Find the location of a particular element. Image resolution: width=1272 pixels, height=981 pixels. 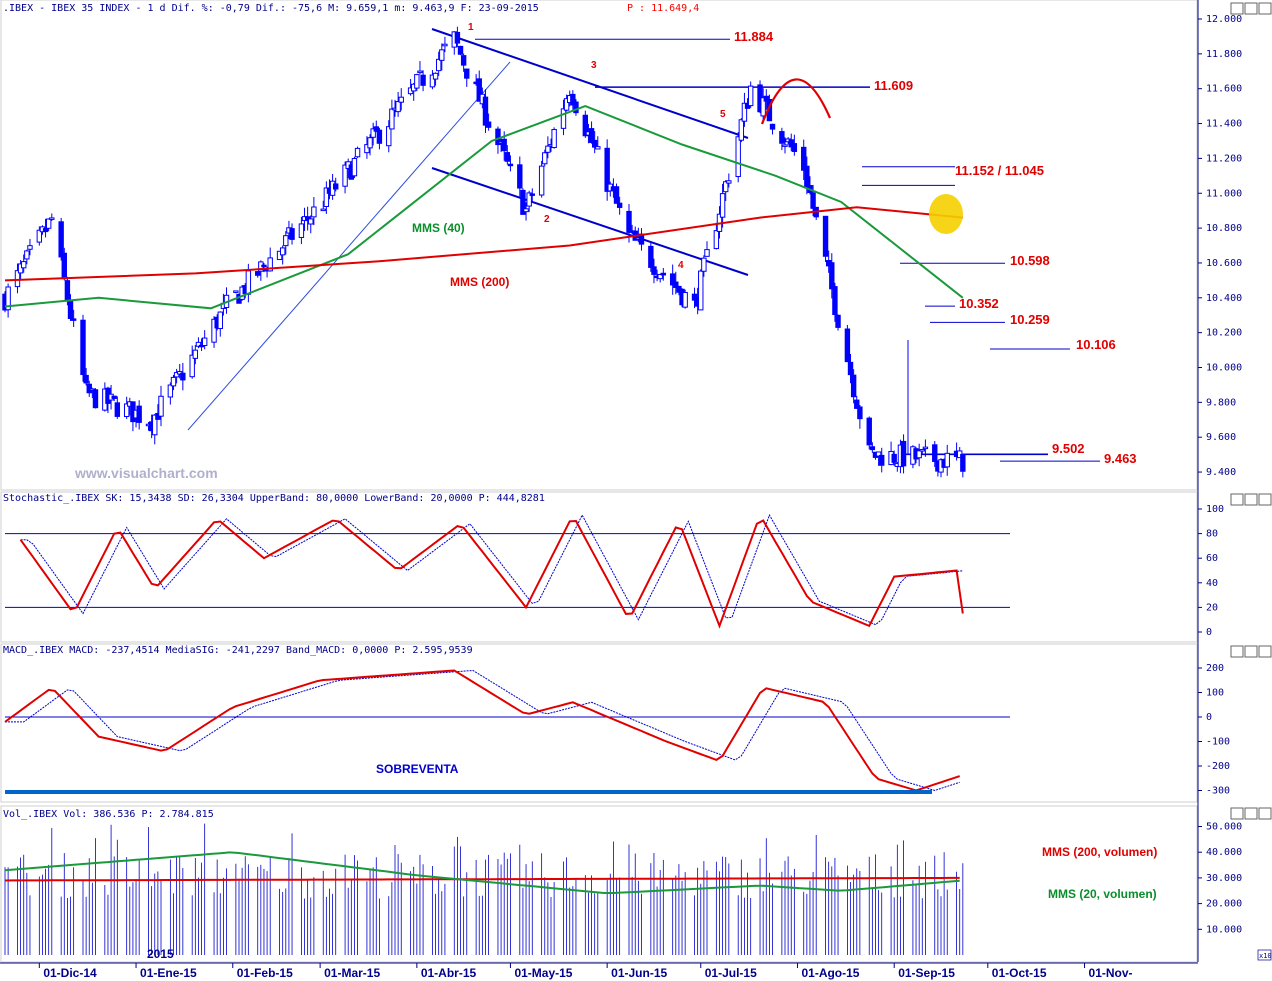

x-tick-label: 01-Mar-15 is located at coordinates (352, 973).